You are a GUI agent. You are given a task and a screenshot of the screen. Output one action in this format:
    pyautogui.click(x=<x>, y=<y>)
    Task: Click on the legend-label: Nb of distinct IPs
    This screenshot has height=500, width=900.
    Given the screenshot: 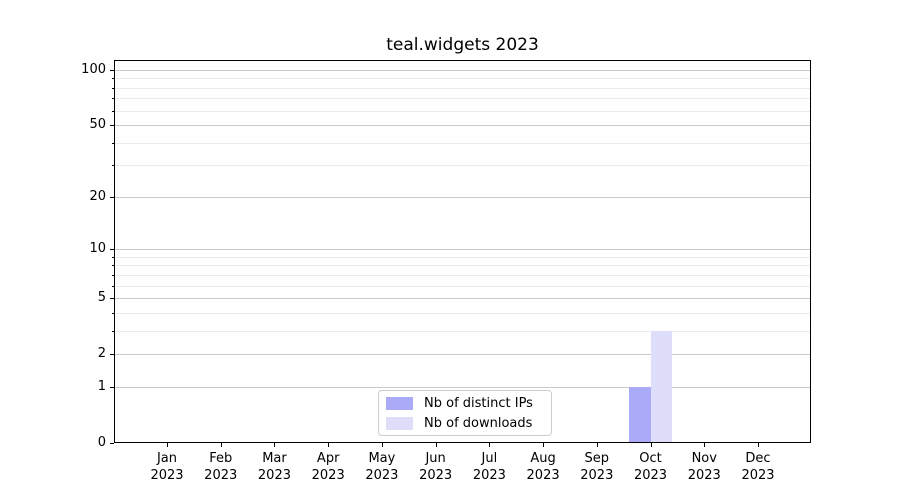 What is the action you would take?
    pyautogui.click(x=478, y=403)
    